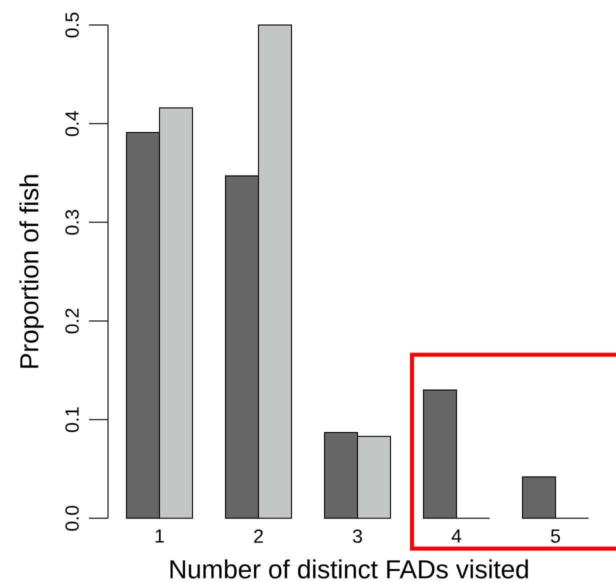 The width and height of the screenshot is (616, 582). What do you see at coordinates (72, 25) in the screenshot?
I see `y-tick-label: 0.5` at bounding box center [72, 25].